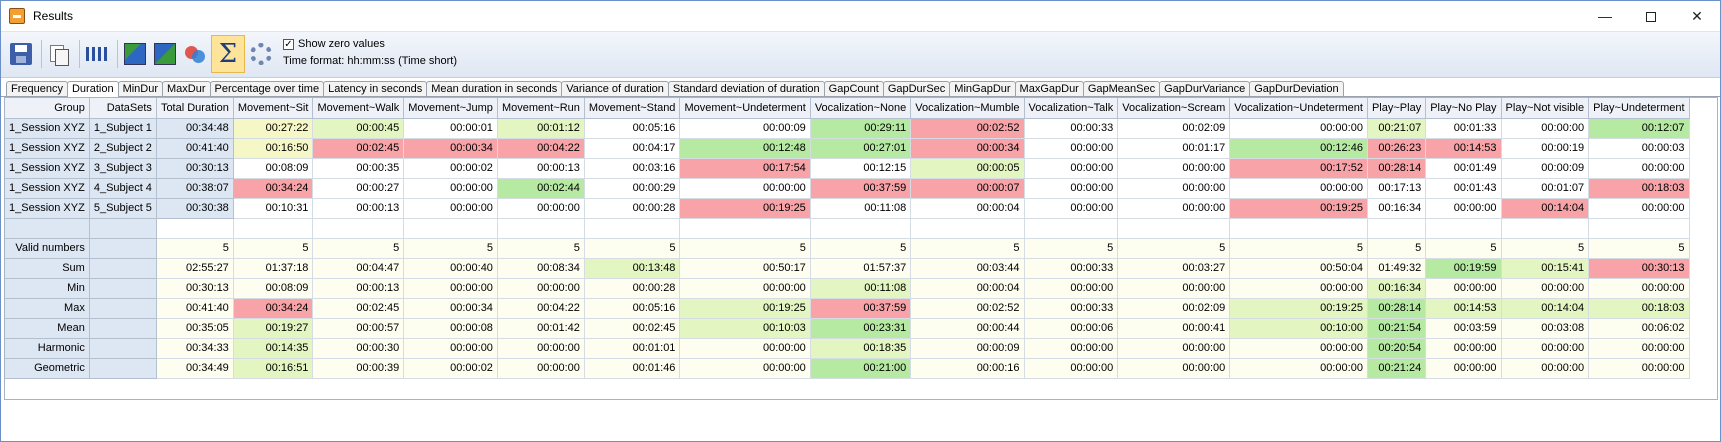 Image resolution: width=1721 pixels, height=442 pixels. Describe the element at coordinates (195, 54) in the screenshot. I see `venn-button` at that location.